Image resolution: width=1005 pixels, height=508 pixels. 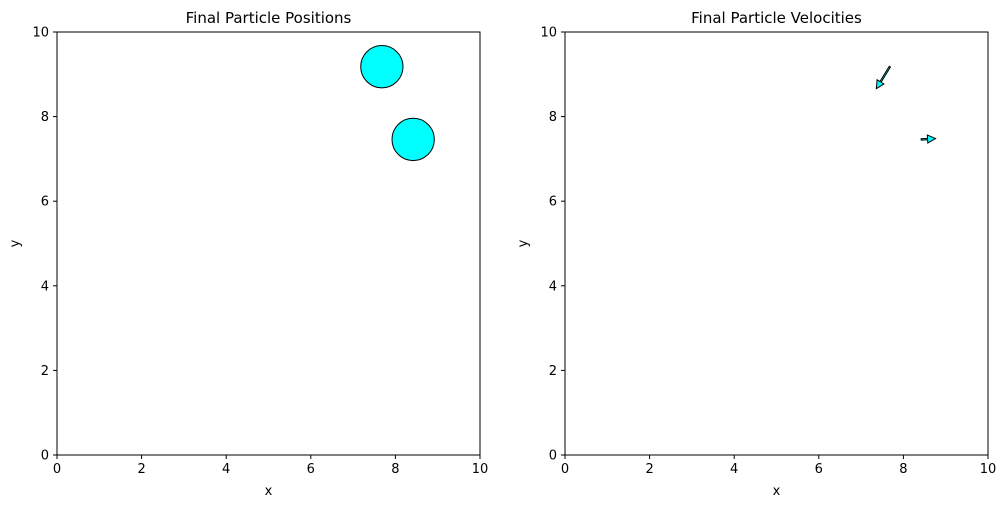 I want to click on velocities-arrows, so click(x=906, y=104).